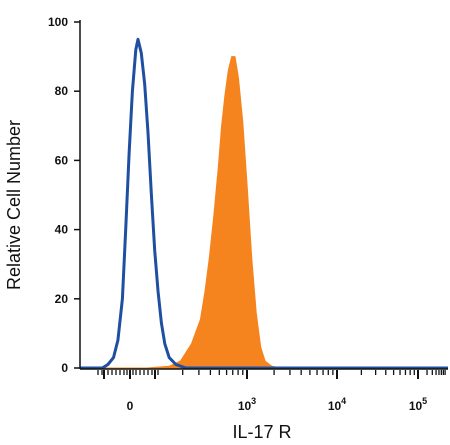  What do you see at coordinates (97, 14) in the screenshot?
I see `watermark-text: with permission from R&D Systems` at bounding box center [97, 14].